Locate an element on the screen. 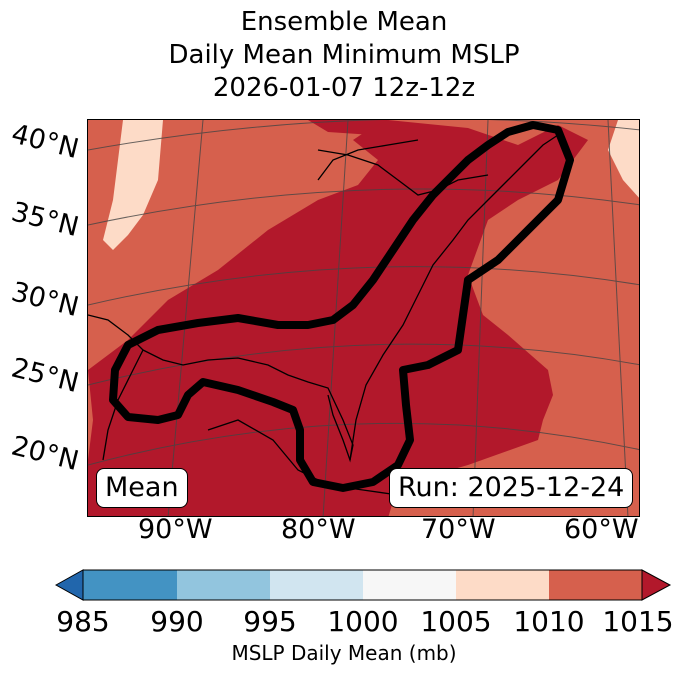 This screenshot has width=688, height=674. title-line-2: Daily Mean Minimum MSLP is located at coordinates (344, 55).